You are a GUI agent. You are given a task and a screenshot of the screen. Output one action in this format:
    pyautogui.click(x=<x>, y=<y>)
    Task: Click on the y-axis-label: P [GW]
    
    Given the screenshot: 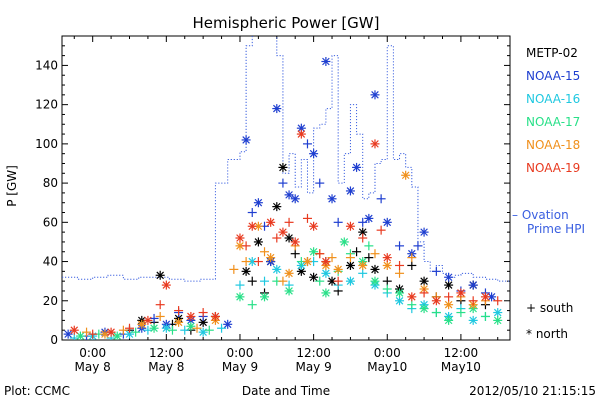 What is the action you would take?
    pyautogui.click(x=12, y=186)
    